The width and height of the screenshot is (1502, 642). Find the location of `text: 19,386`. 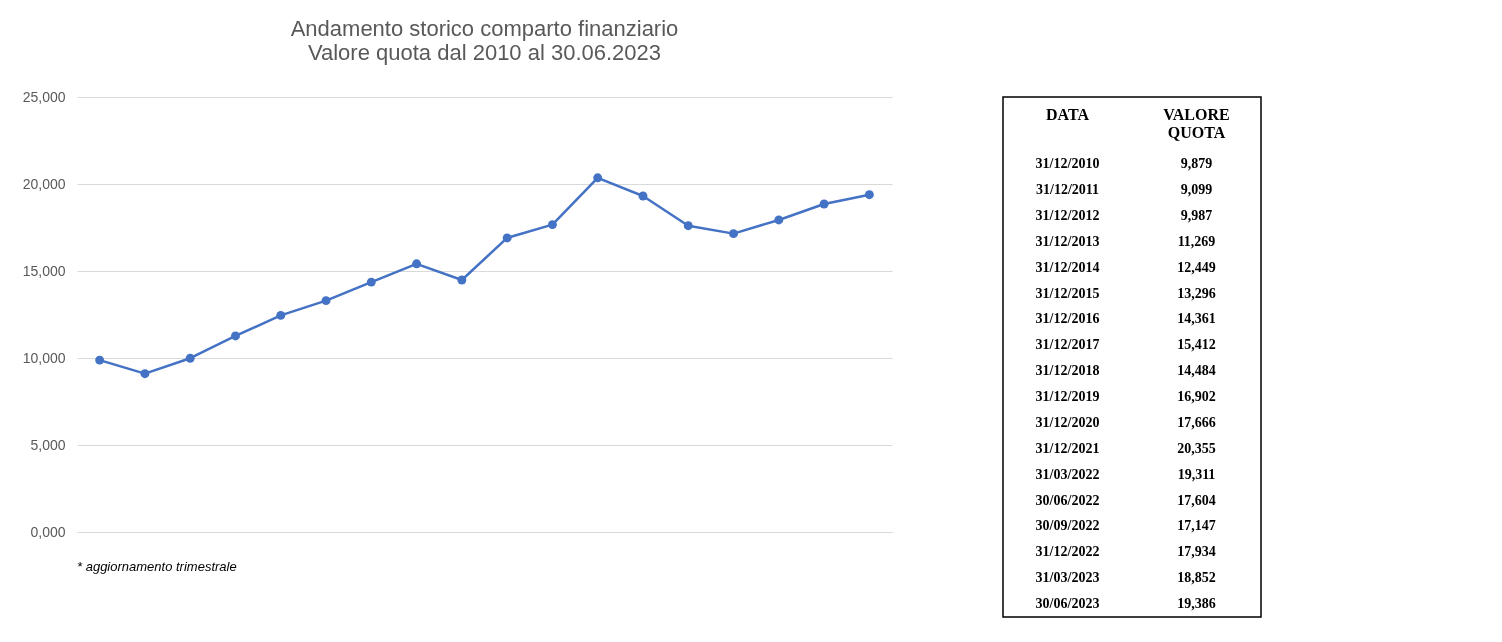

text: 19,386 is located at coordinates (1196, 604).